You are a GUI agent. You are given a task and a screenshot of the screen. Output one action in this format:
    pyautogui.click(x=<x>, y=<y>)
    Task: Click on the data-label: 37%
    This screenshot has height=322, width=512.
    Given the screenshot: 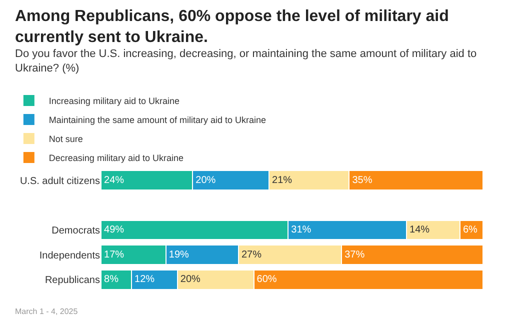 What is the action you would take?
    pyautogui.click(x=354, y=254)
    